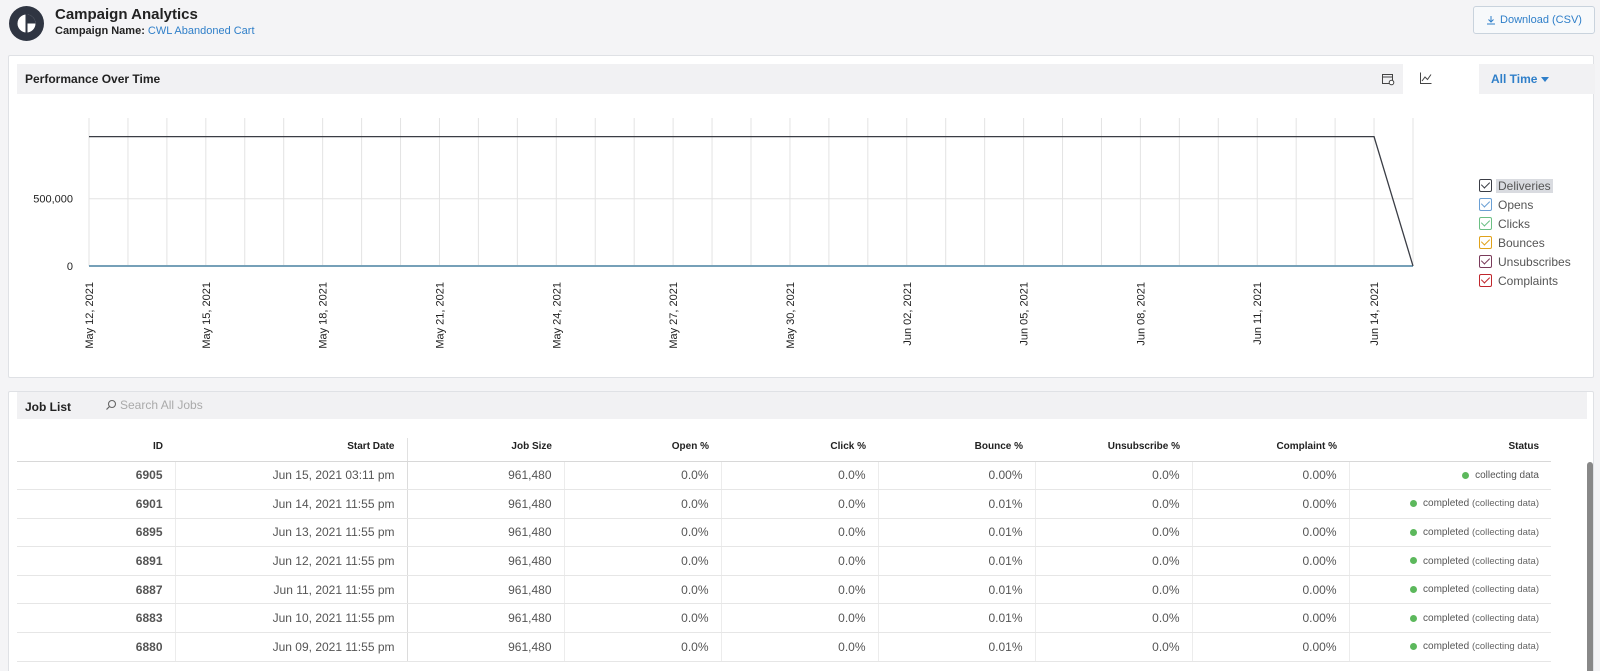  What do you see at coordinates (1514, 223) in the screenshot?
I see `legend-label: Clicks` at bounding box center [1514, 223].